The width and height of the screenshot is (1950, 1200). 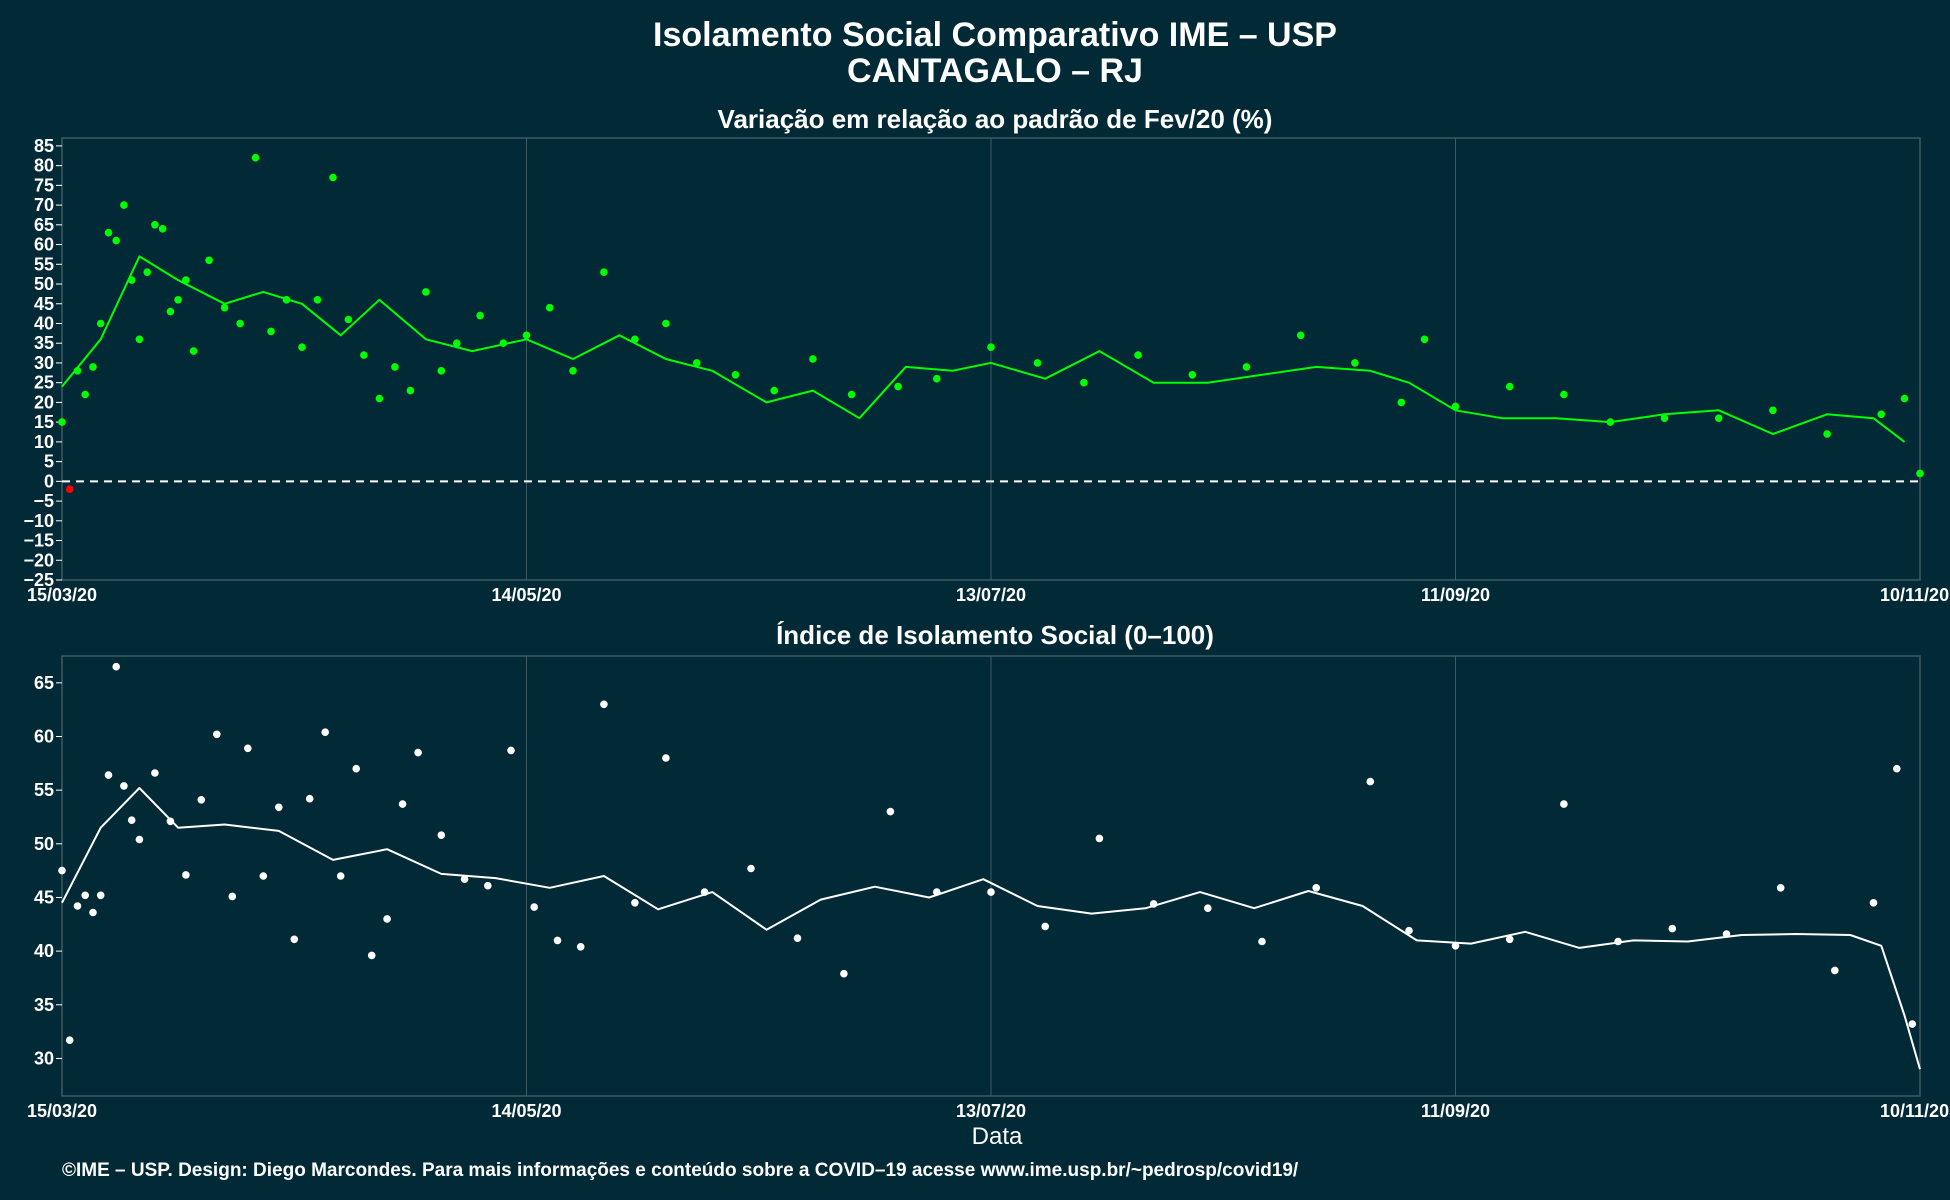 I want to click on variation-y-tick-label: 15, so click(x=44, y=422).